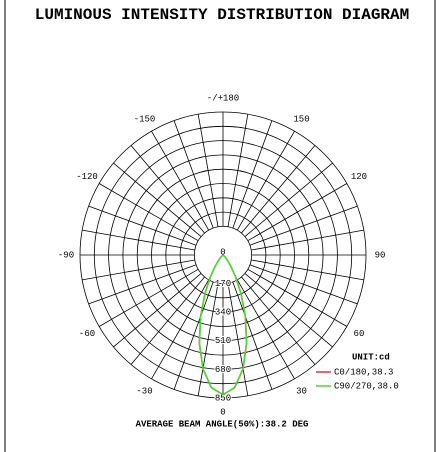 This screenshot has width=441, height=452. I want to click on beam-angle-note: AVERAGE BEAM ANGLE(50%):38.2 DEG, so click(222, 424).